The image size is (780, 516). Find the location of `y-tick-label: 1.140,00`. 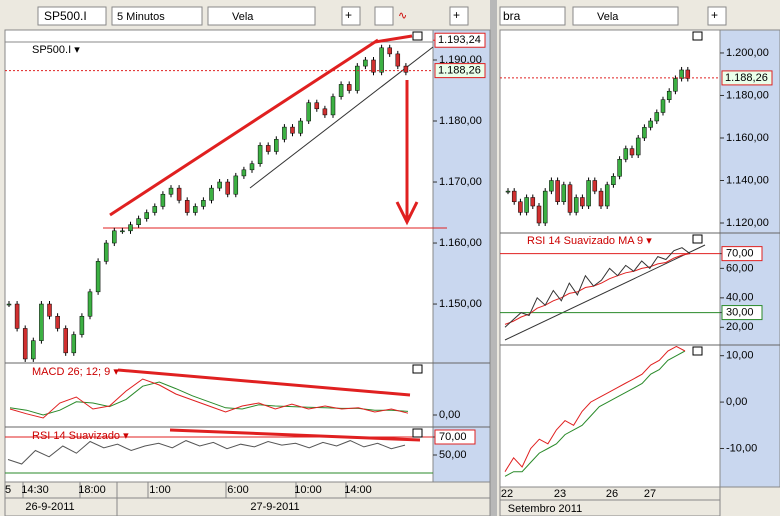

y-tick-label: 1.140,00 is located at coordinates (747, 180).